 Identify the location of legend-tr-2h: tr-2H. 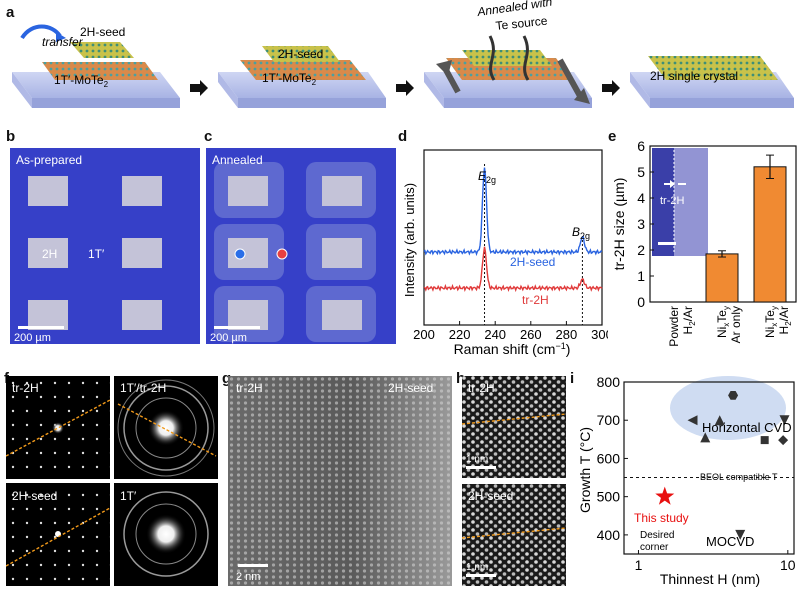
(535, 300).